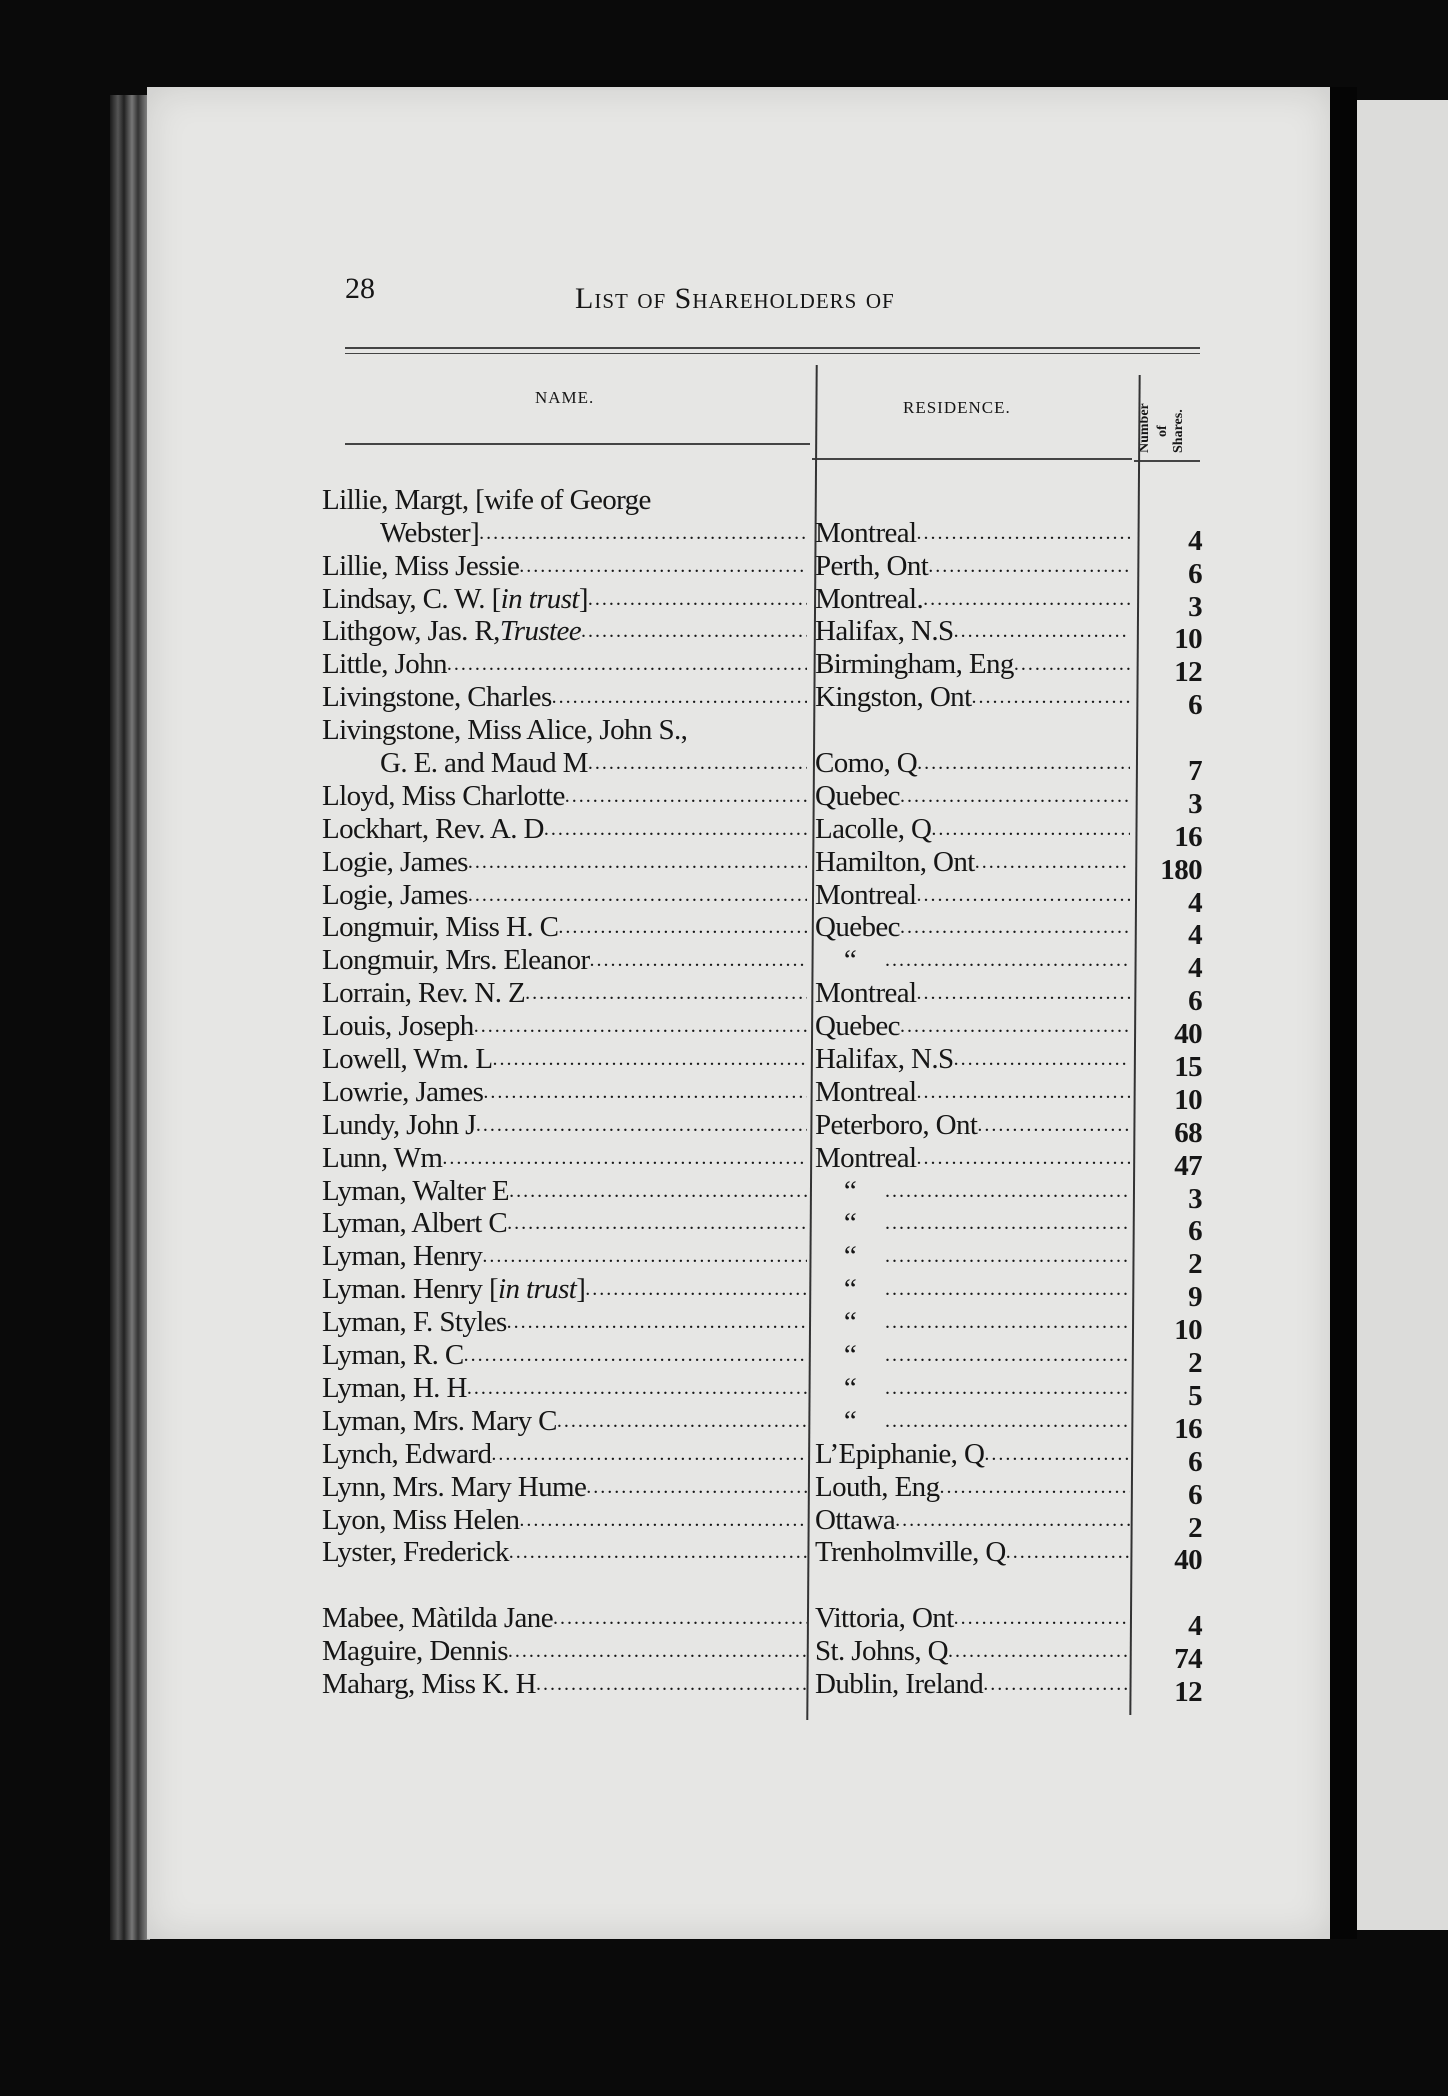 This screenshot has height=2096, width=1448. Describe the element at coordinates (968, 664) in the screenshot. I see `residence: Birmingham, Eng` at that location.